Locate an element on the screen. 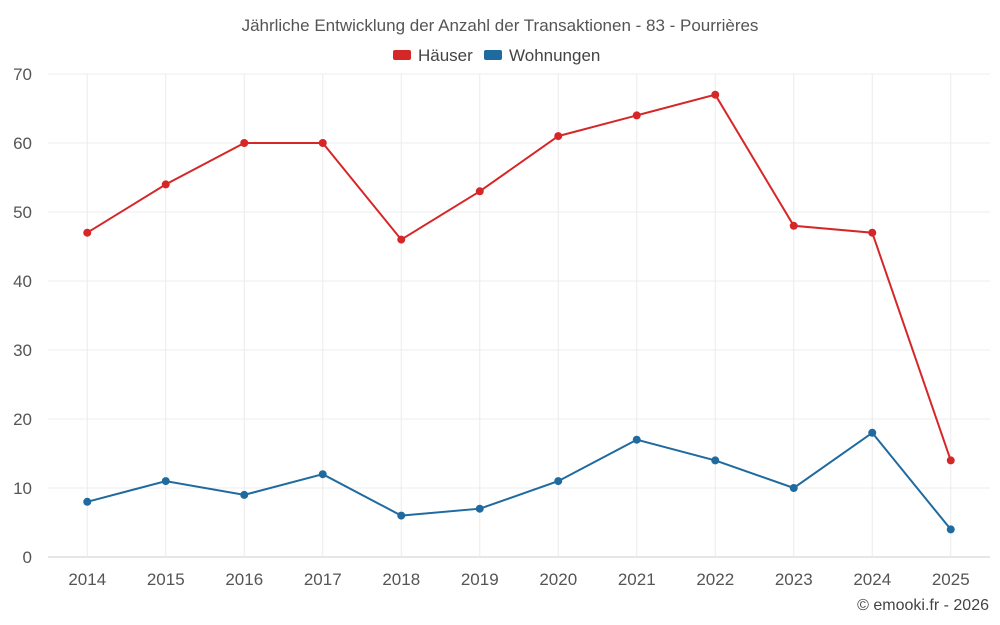 This screenshot has height=625, width=1000. x-tick-label-2016: 2016 is located at coordinates (244, 579).